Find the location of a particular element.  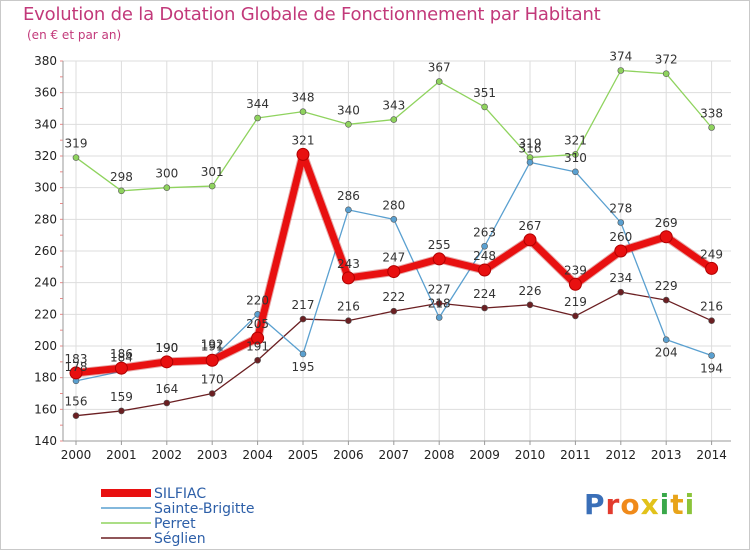

data-label: 316 is located at coordinates (530, 148).